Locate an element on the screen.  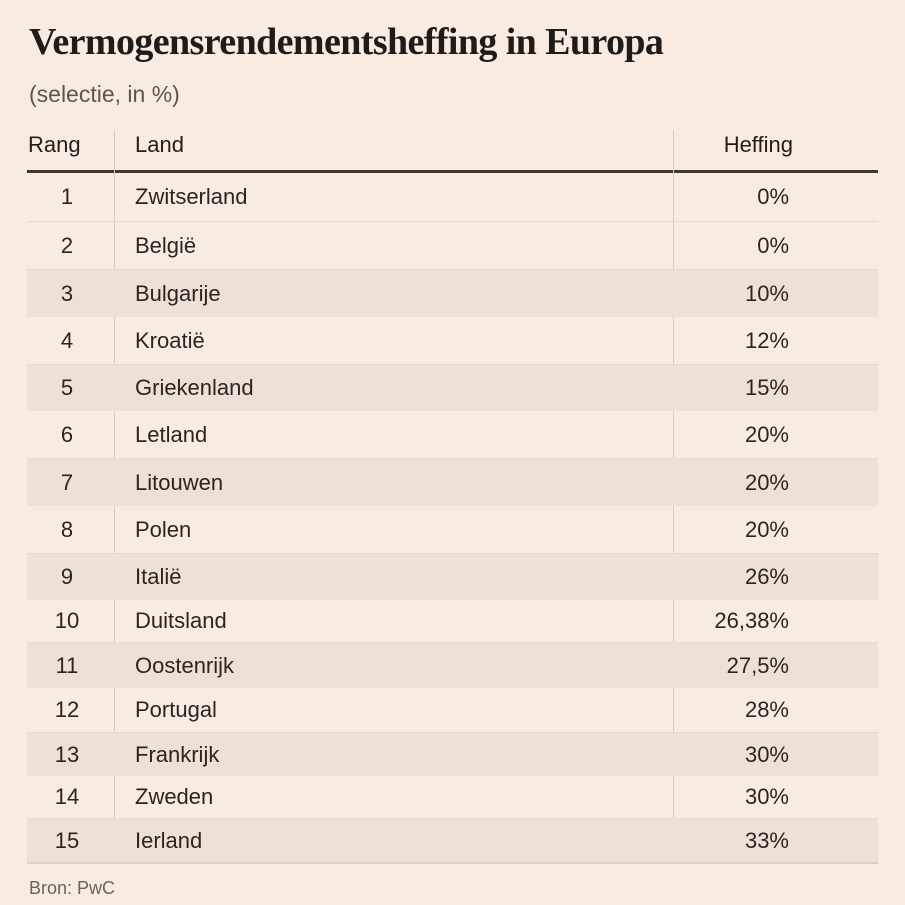
levy-cell: 26,38% is located at coordinates (751, 620).